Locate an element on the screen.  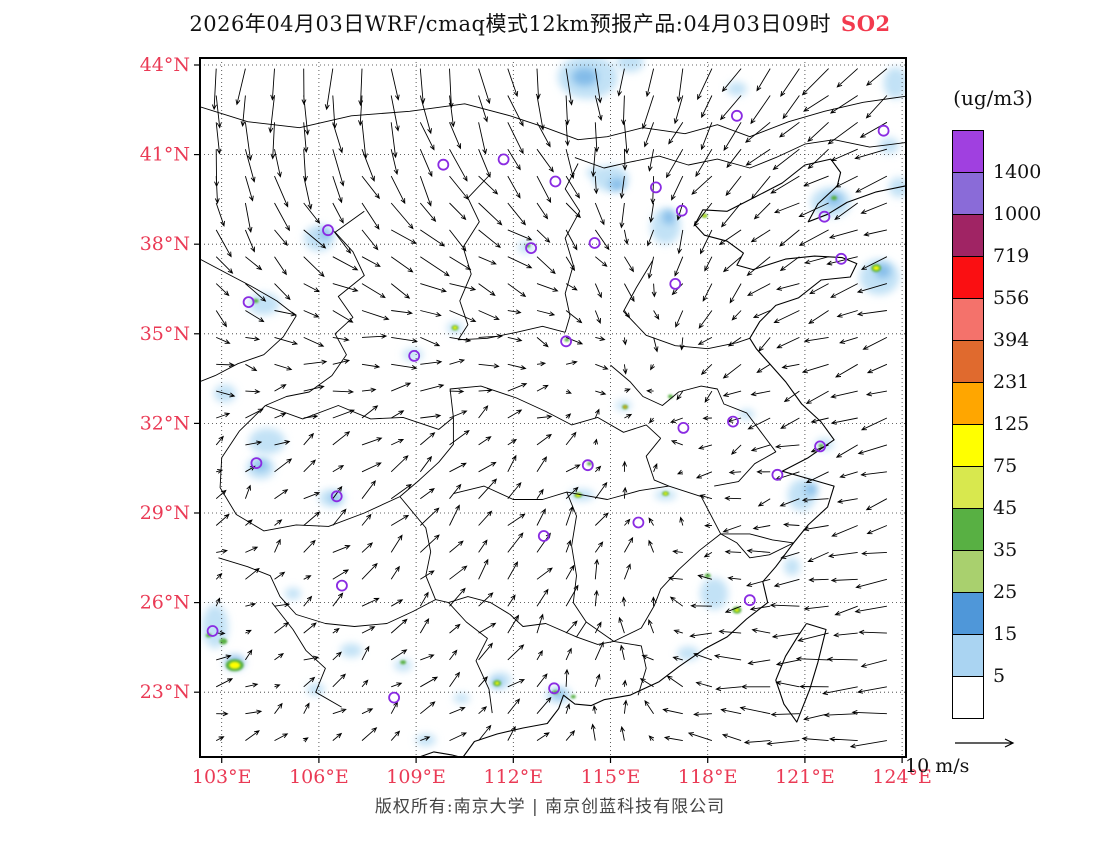
city-marker-Wuhan is located at coordinates (587, 465).